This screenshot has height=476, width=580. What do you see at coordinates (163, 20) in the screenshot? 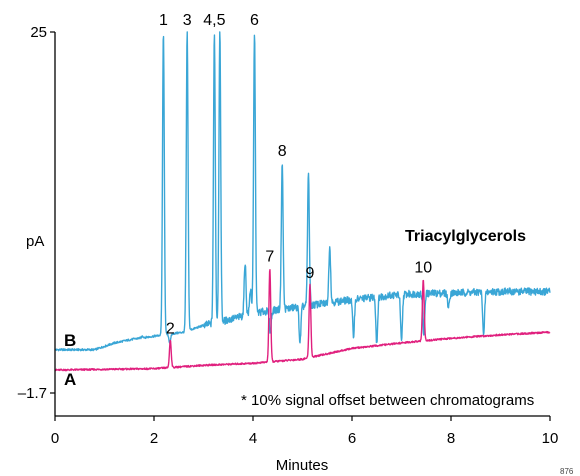
I see `peak-label-1: 1` at bounding box center [163, 20].